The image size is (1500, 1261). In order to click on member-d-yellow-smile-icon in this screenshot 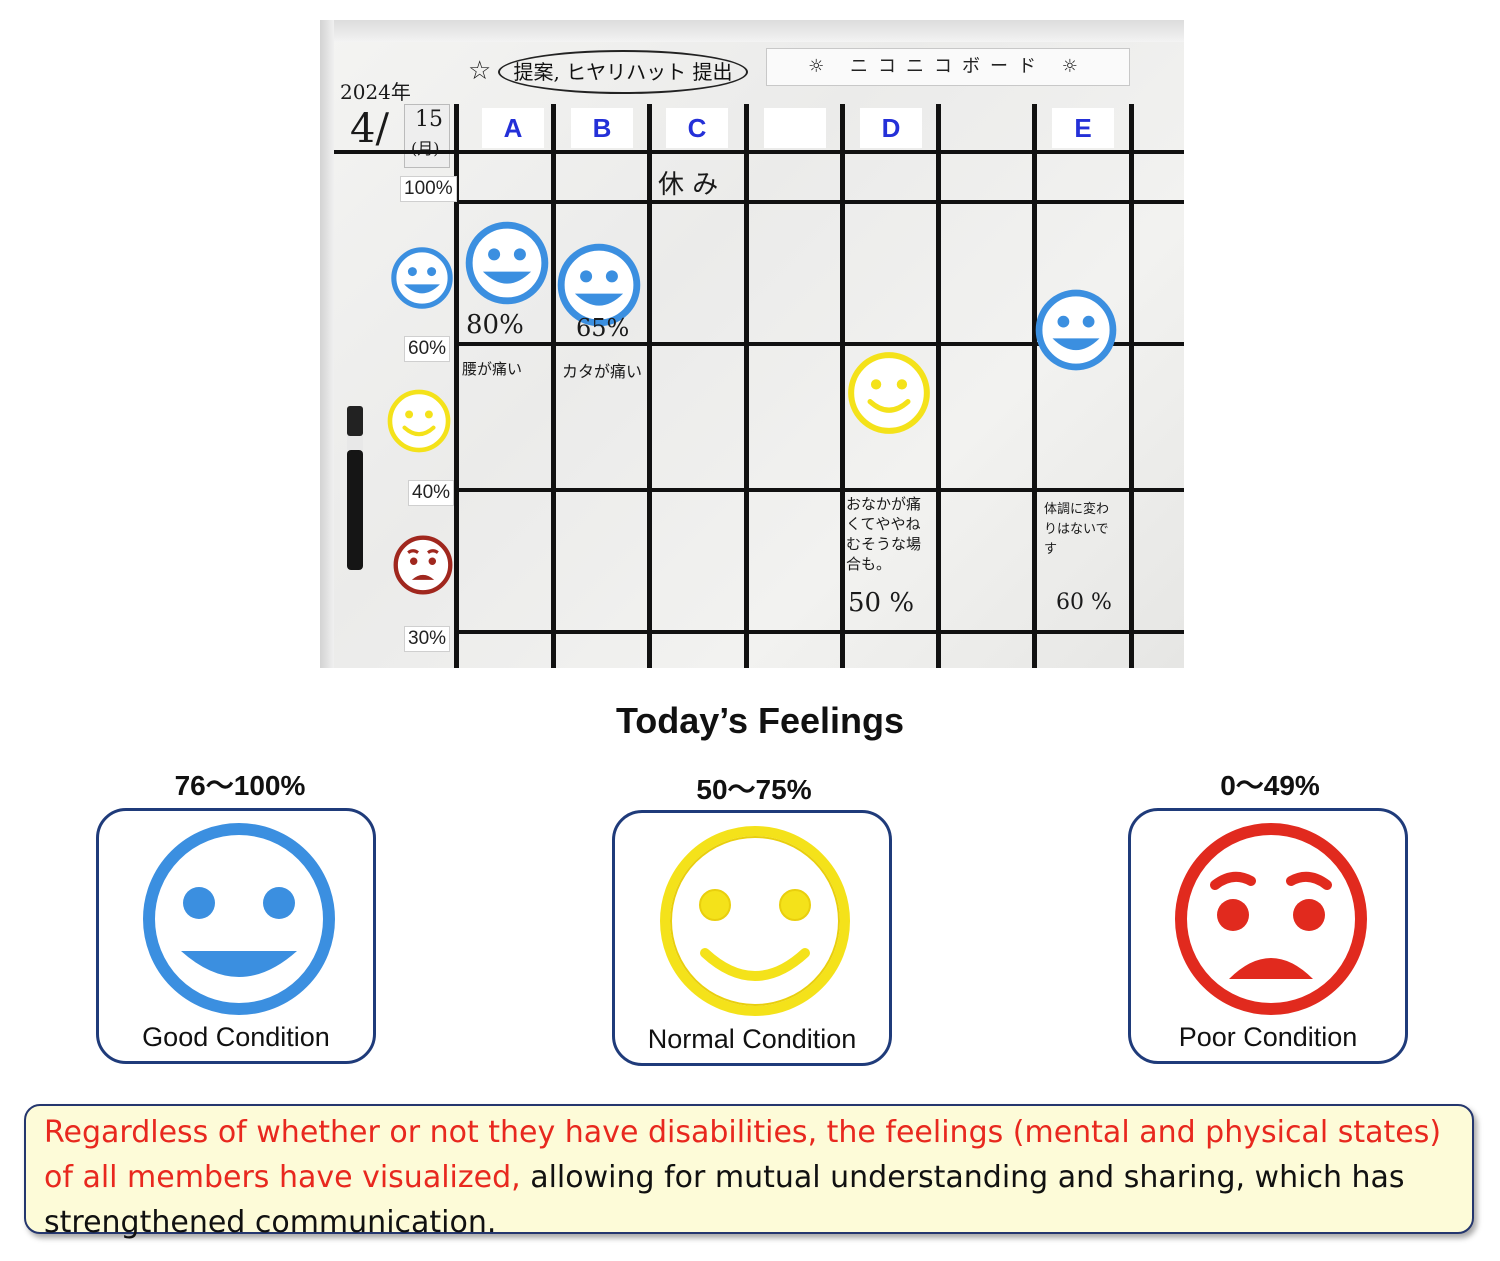, I will do `click(889, 393)`.